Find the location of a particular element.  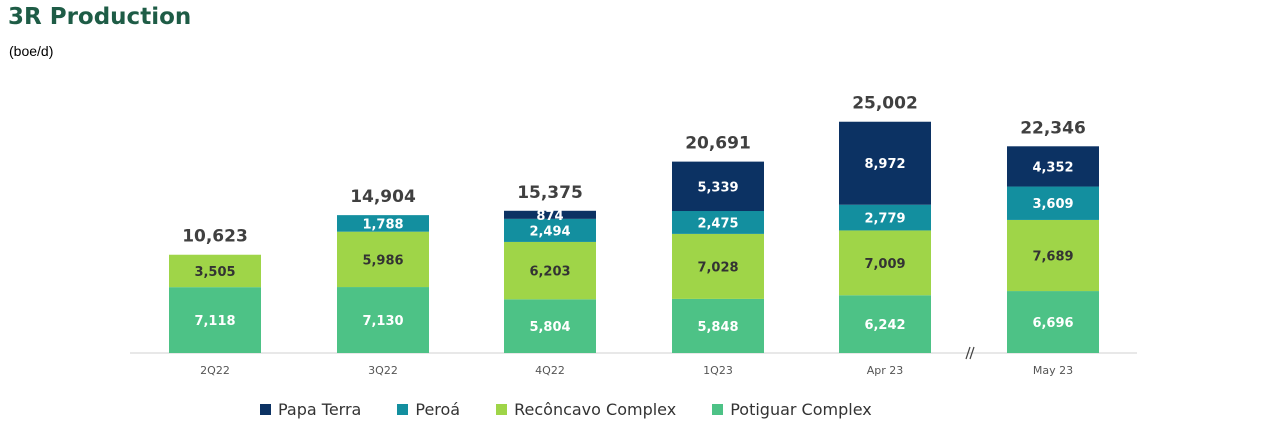

data-label: 3,609 is located at coordinates (1052, 204).